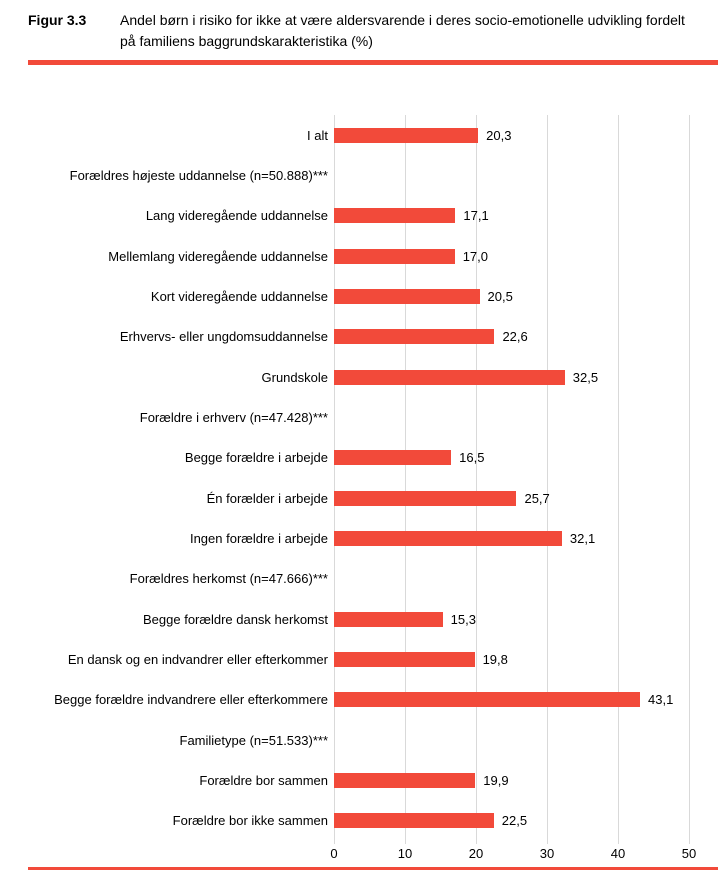  What do you see at coordinates (582, 538) in the screenshot?
I see `bar-value-label: 32,1` at bounding box center [582, 538].